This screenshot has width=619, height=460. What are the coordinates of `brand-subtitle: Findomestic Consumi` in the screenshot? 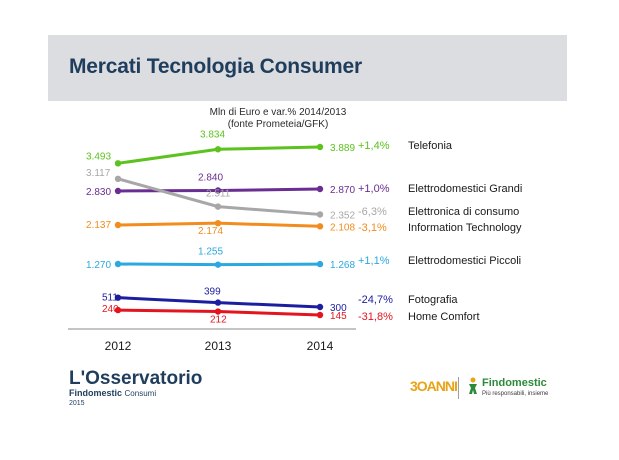 It's located at (135, 393).